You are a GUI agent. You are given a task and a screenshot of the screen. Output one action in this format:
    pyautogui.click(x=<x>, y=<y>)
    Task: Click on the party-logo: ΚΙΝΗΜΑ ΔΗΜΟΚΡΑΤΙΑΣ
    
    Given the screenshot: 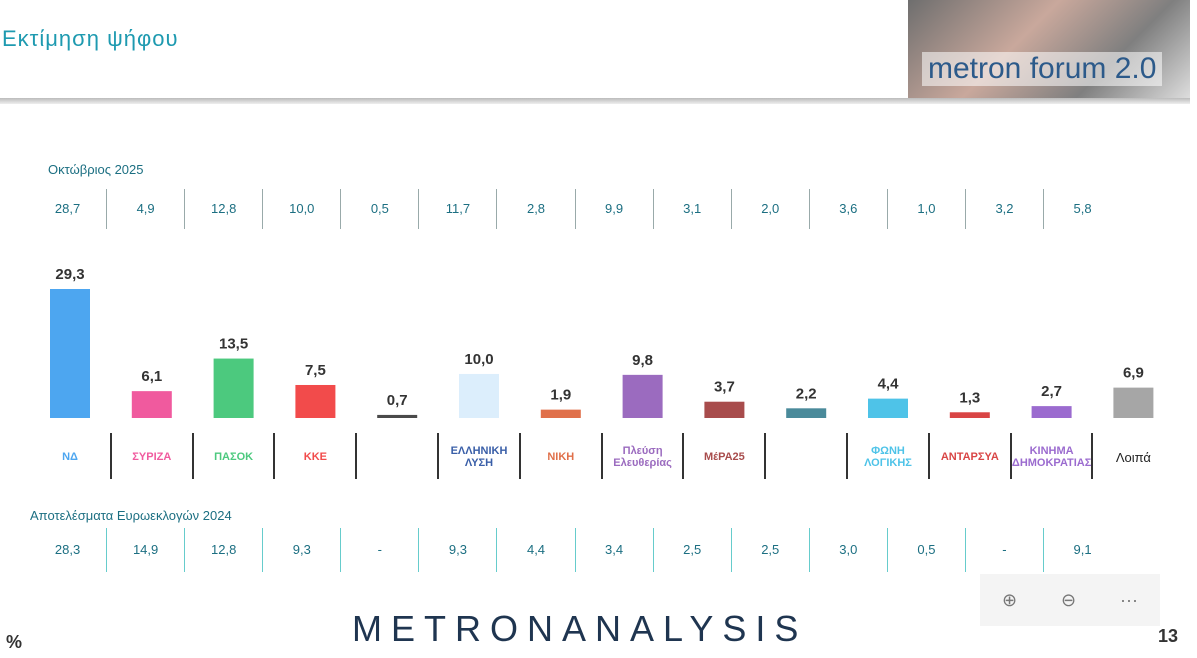 What is the action you would take?
    pyautogui.click(x=1051, y=457)
    